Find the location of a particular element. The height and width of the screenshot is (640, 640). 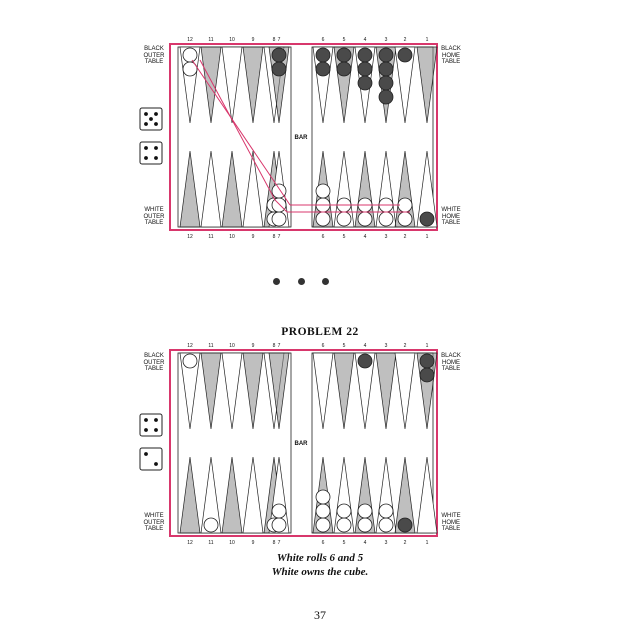

white-home-table-label-top: WHITE HOME TABLE is located at coordinates (451, 216).